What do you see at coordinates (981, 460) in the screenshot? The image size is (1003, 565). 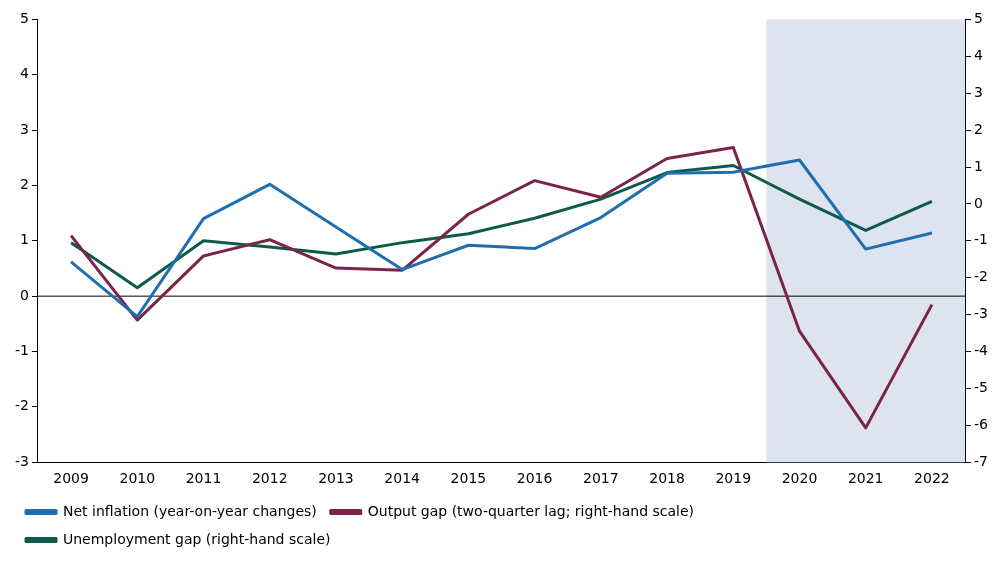 I see `y2-tick-label: -7` at bounding box center [981, 460].